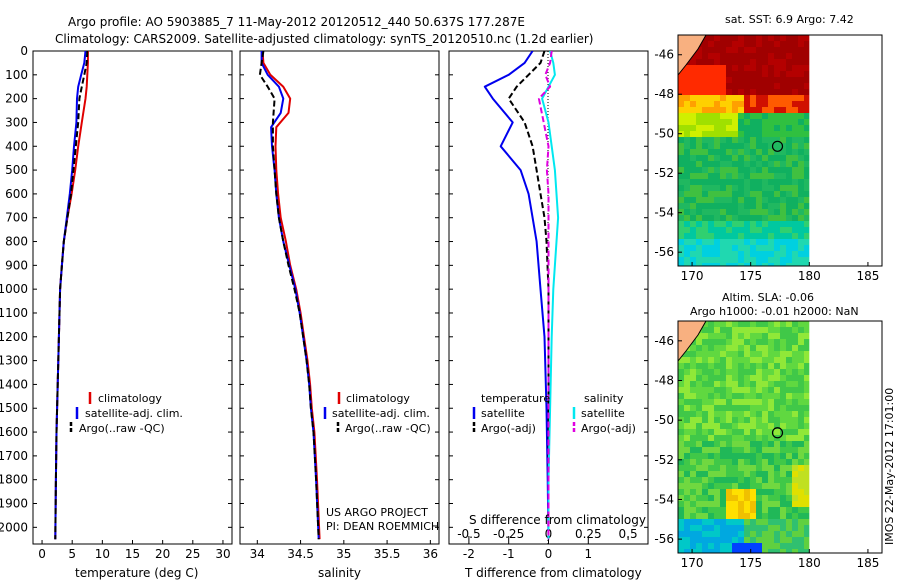  I want to click on legend-temp-satellite: satellite, so click(503, 413).